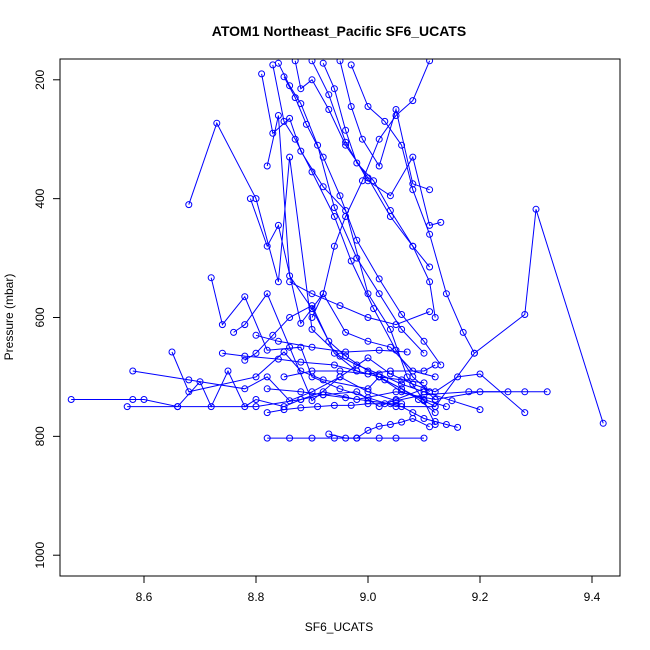 This screenshot has width=650, height=650. Describe the element at coordinates (9, 317) in the screenshot. I see `y-axis-label: Pressure (mbar)` at that location.